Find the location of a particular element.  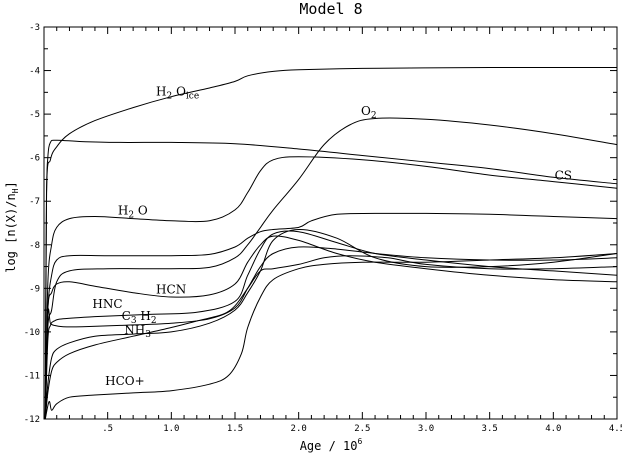

svg-text: log [n(X)/nH] is located at coordinates (12, 227).